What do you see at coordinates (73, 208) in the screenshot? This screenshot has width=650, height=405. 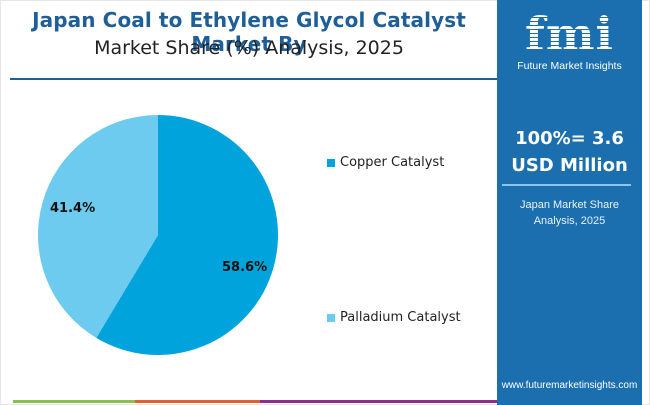 I see `slice-label-palladium: 41.4%` at bounding box center [73, 208].